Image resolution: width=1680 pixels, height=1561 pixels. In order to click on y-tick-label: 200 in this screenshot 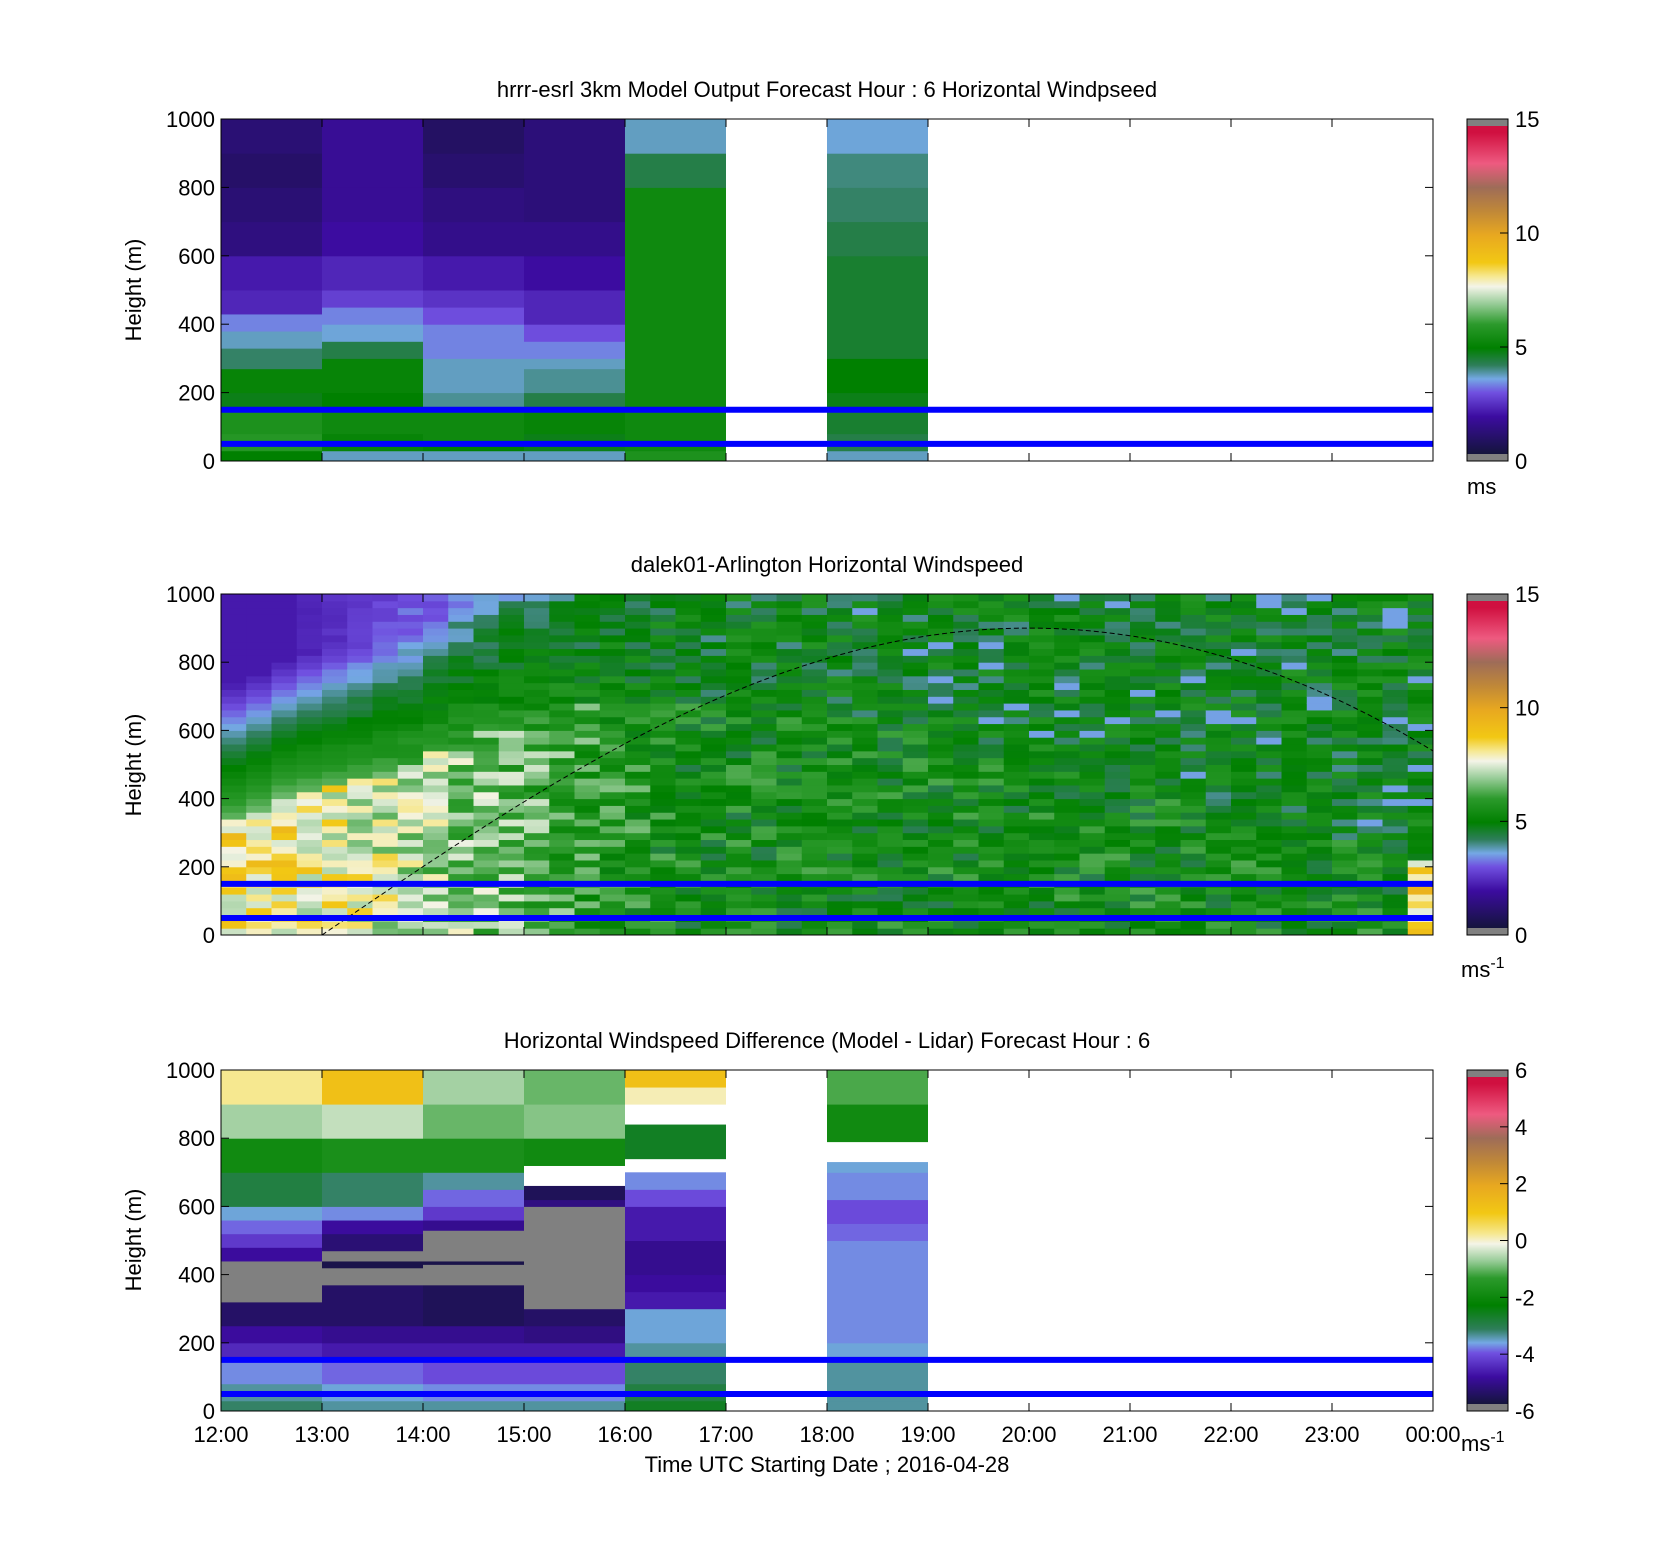, I will do `click(196, 1343)`.